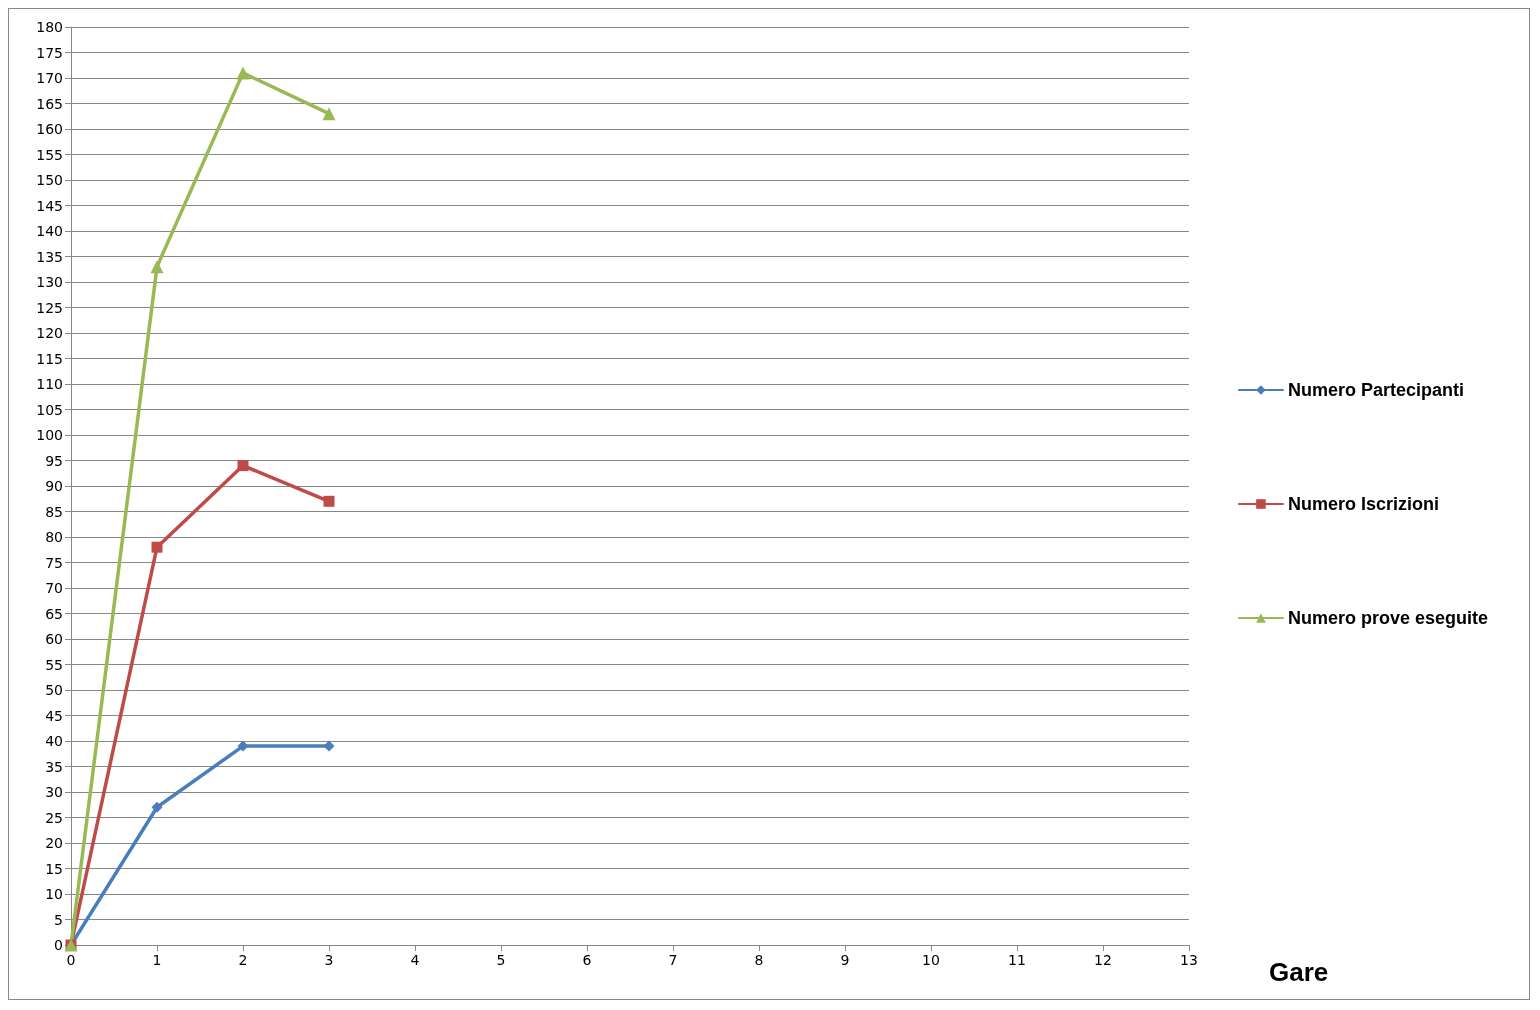 The image size is (1540, 1010). Describe the element at coordinates (673, 960) in the screenshot. I see `x-tick-label: 7` at that location.